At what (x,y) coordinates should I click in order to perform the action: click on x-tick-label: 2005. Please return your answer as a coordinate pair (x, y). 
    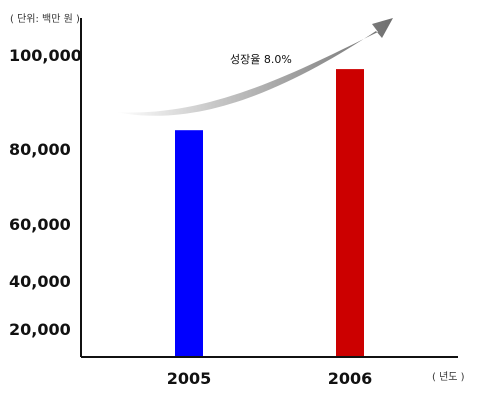
    Looking at the image, I should click on (189, 378).